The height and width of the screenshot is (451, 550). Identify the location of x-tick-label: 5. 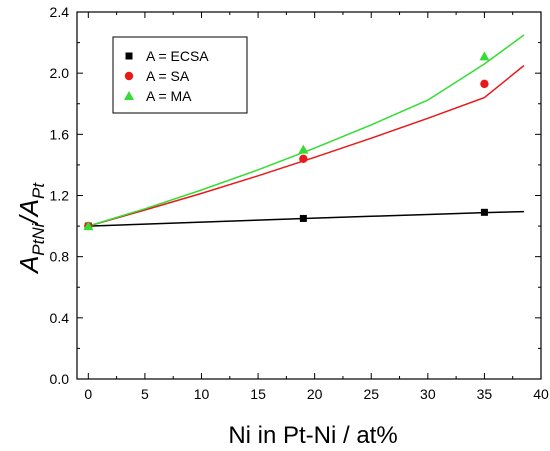
(145, 394).